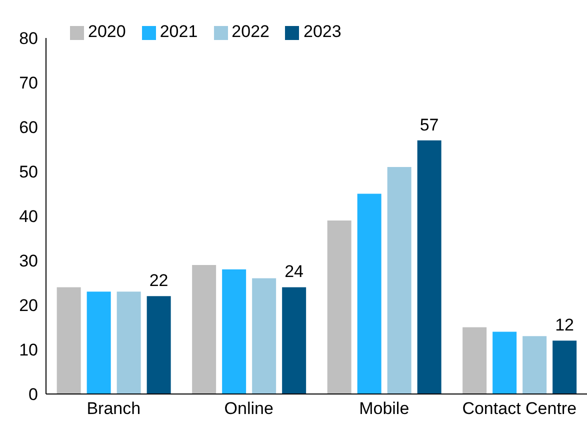 The width and height of the screenshot is (587, 430). What do you see at coordinates (519, 408) in the screenshot?
I see `x-tick-label: Contact Centre` at bounding box center [519, 408].